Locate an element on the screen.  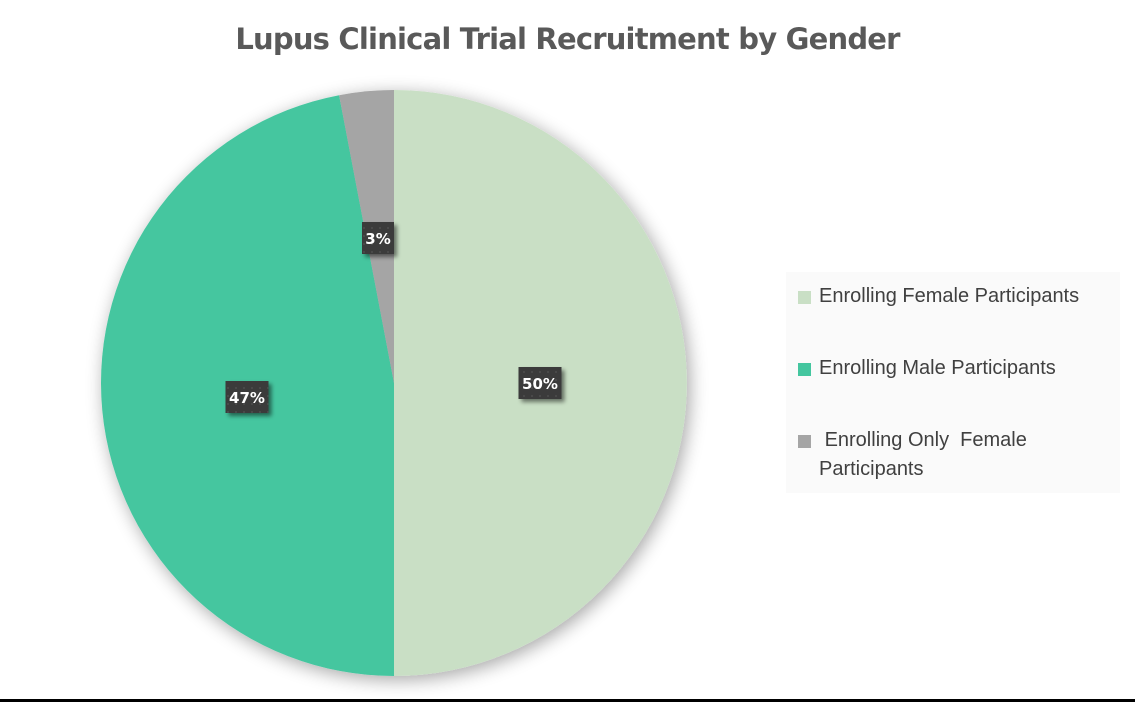
legend-item-male: Enrolling Male Participants is located at coordinates (958, 368).